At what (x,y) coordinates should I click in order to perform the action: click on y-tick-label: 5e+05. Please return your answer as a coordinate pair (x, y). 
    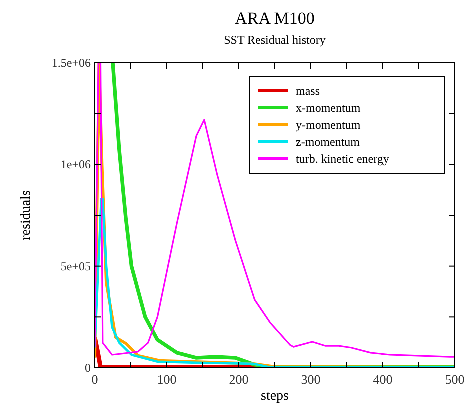
    Looking at the image, I should click on (75, 266).